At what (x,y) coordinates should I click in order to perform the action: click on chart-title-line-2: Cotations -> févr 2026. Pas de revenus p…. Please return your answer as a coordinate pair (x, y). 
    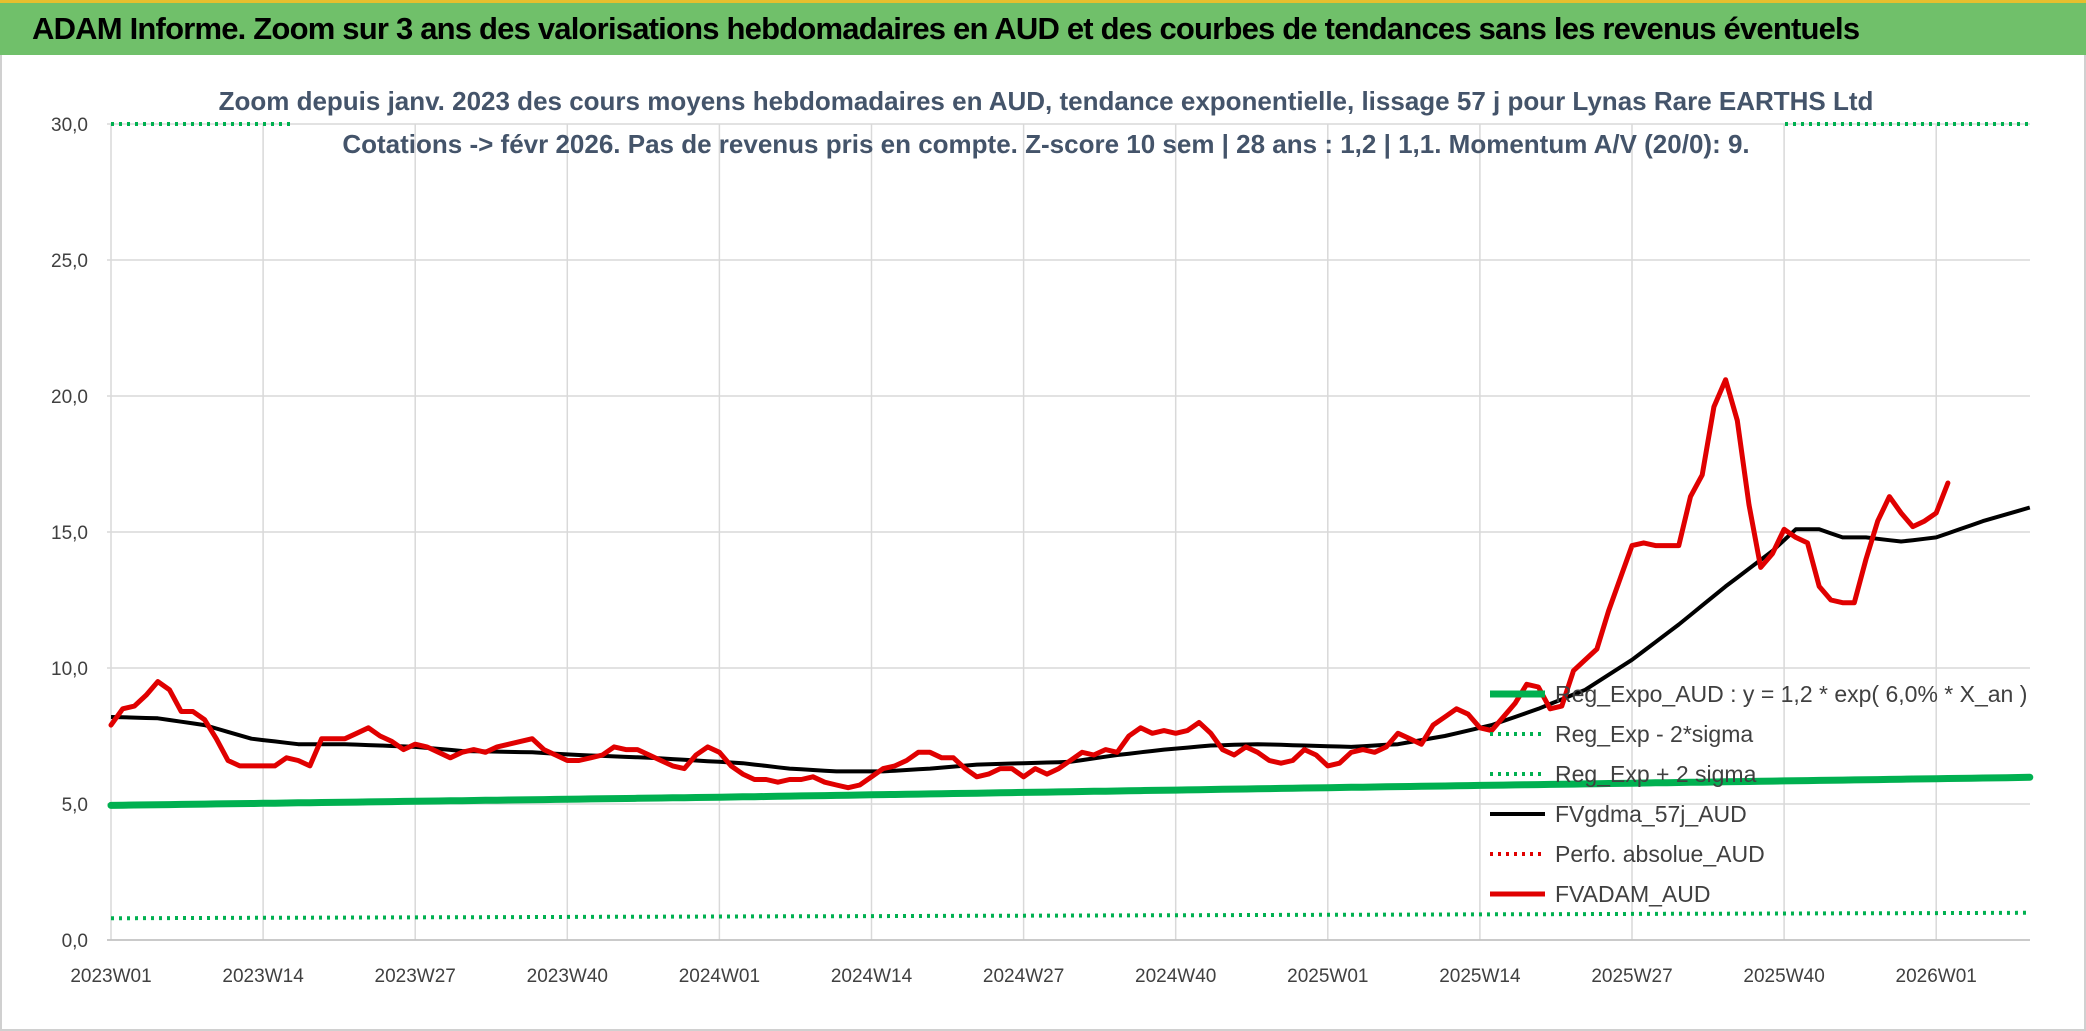
    Looking at the image, I should click on (1045, 144).